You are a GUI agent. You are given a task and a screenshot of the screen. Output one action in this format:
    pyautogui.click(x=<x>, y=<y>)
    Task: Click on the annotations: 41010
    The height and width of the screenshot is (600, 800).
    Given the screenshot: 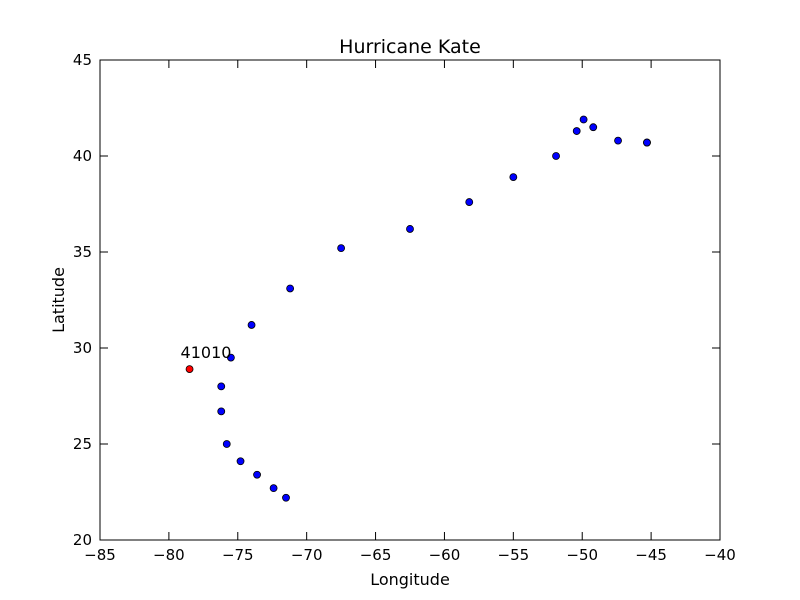 What is the action you would take?
    pyautogui.click(x=206, y=352)
    